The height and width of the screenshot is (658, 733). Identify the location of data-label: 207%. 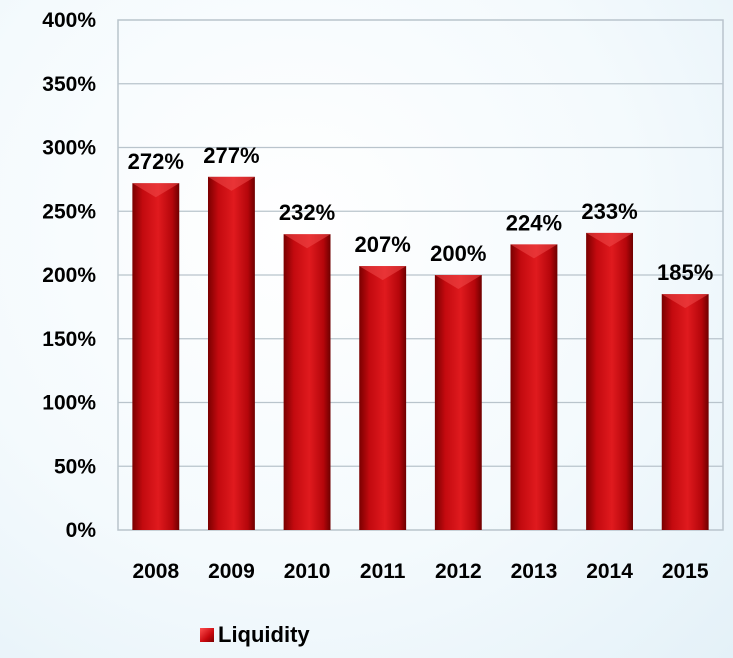
(383, 244).